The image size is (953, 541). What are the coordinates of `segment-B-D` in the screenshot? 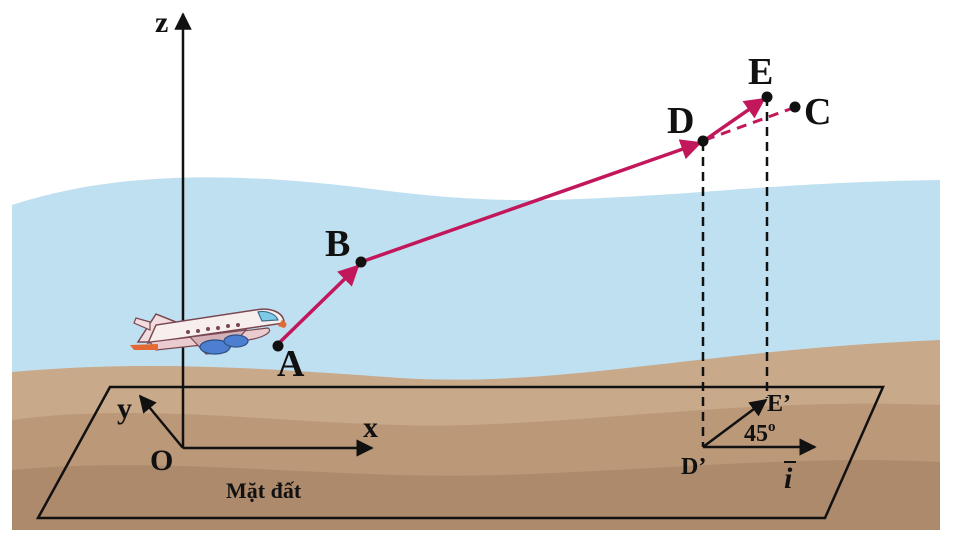 It's located at (531, 201).